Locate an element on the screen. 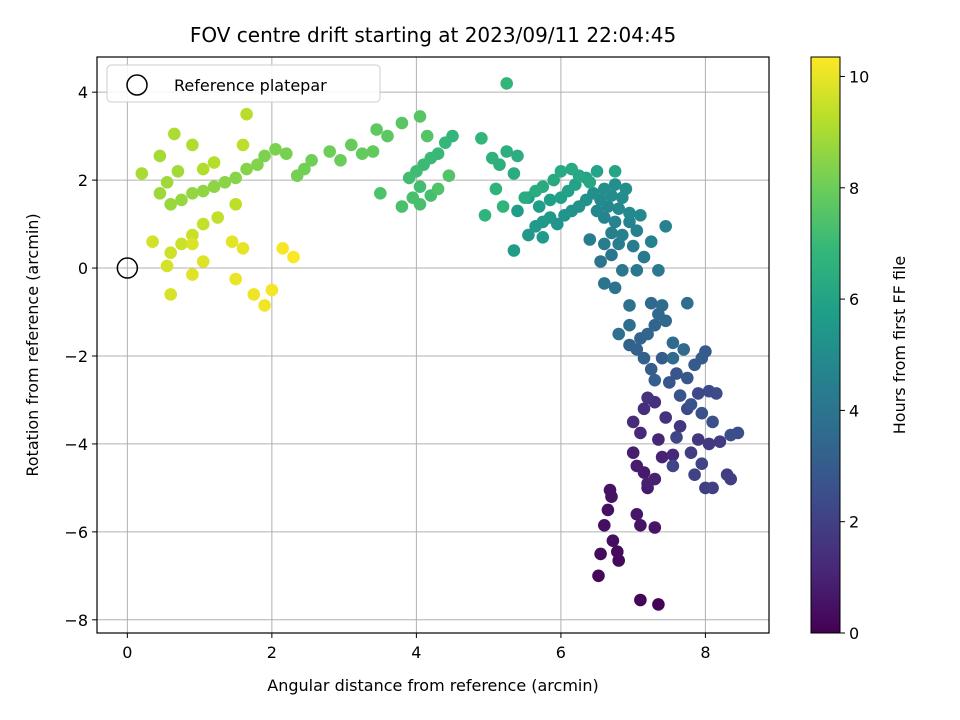  colorbar-label: Hours from first FF file is located at coordinates (899, 345).